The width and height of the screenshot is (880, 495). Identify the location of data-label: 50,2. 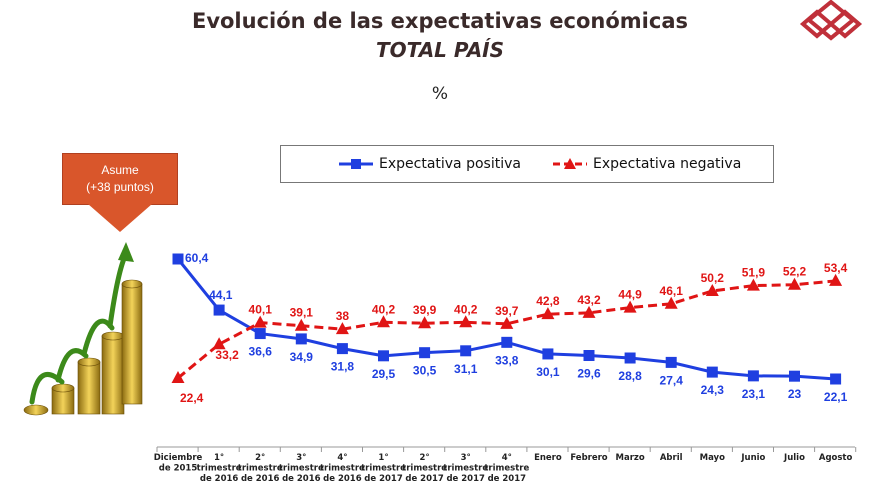
(713, 278).